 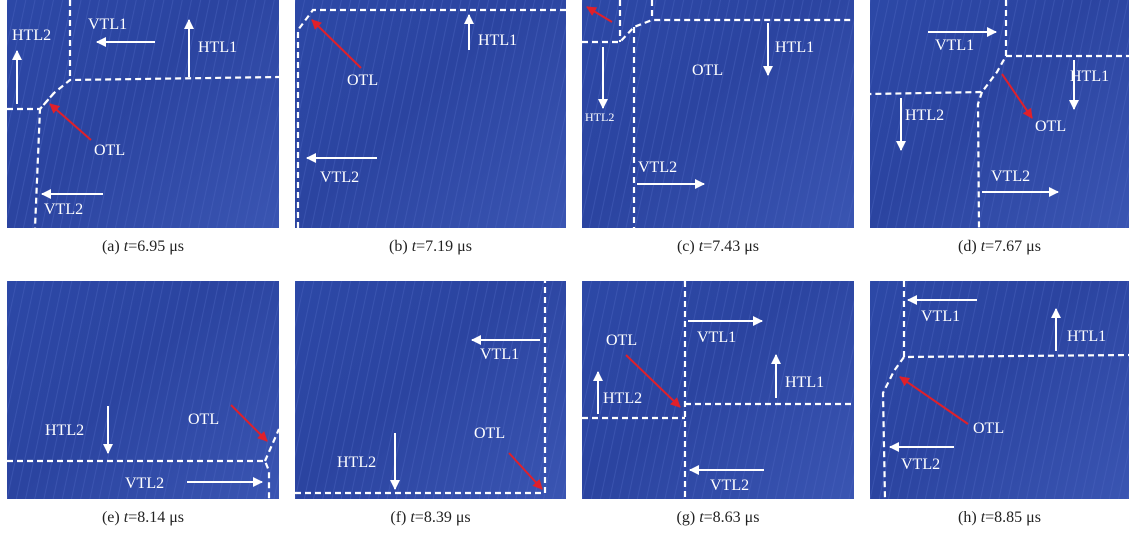 I want to click on simulation-image-b, so click(x=430, y=114).